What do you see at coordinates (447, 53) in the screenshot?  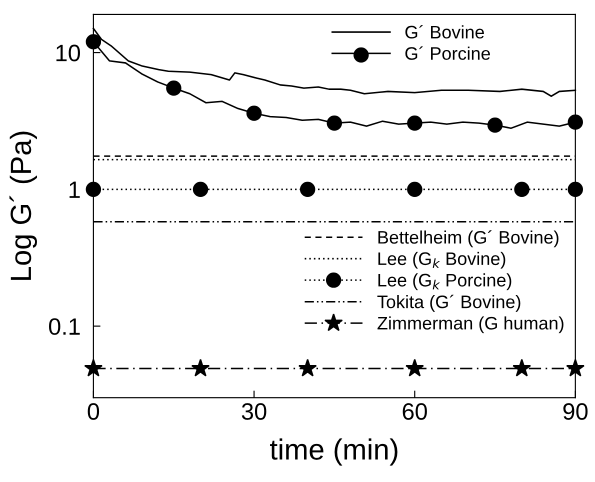 I see `legend-label: G´ Porcine` at bounding box center [447, 53].